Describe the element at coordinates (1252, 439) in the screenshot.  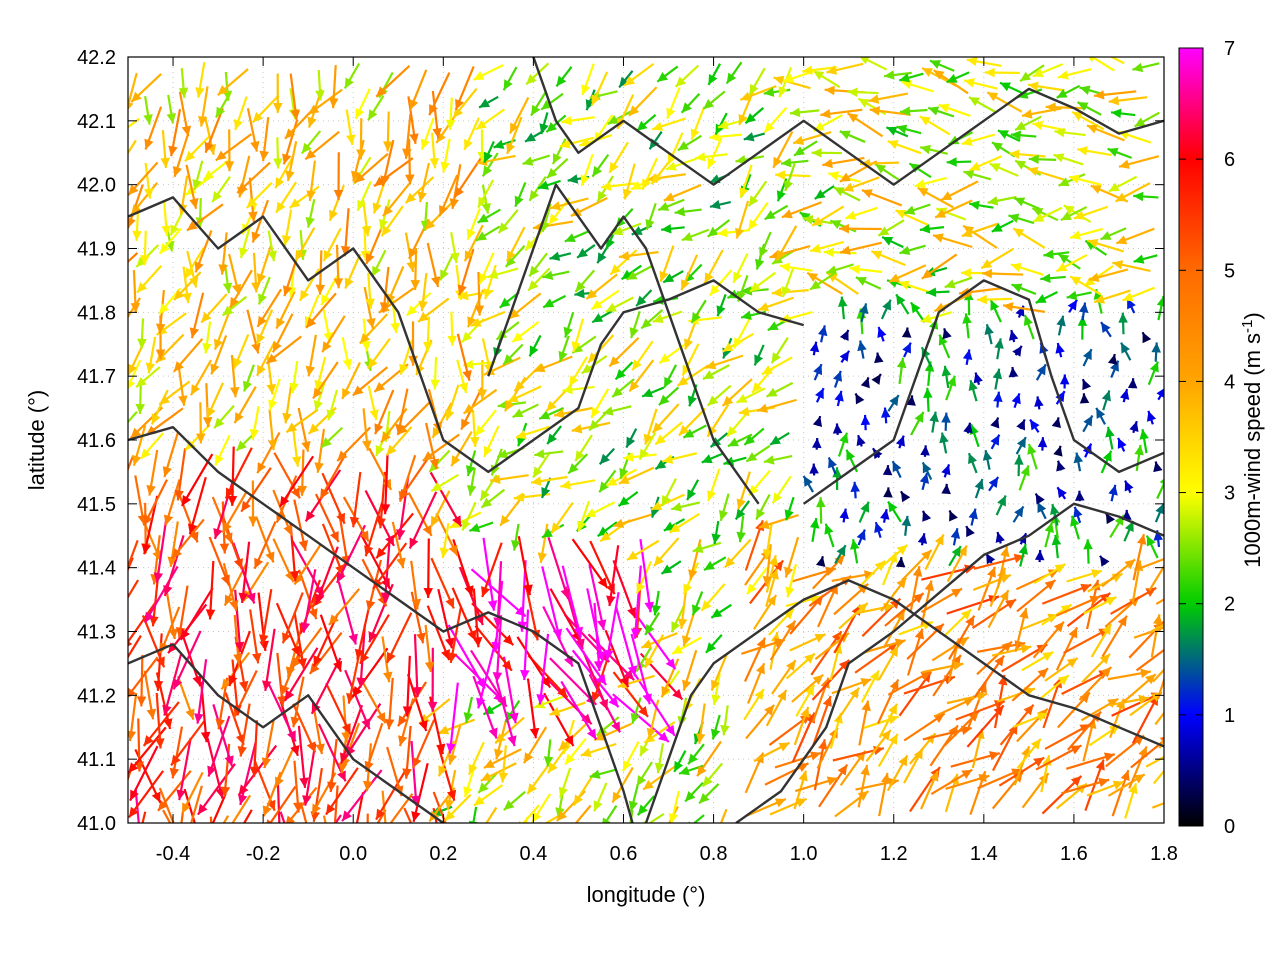
I see `colorbar-title: 1000m-wind speed (m s-1)` at that location.